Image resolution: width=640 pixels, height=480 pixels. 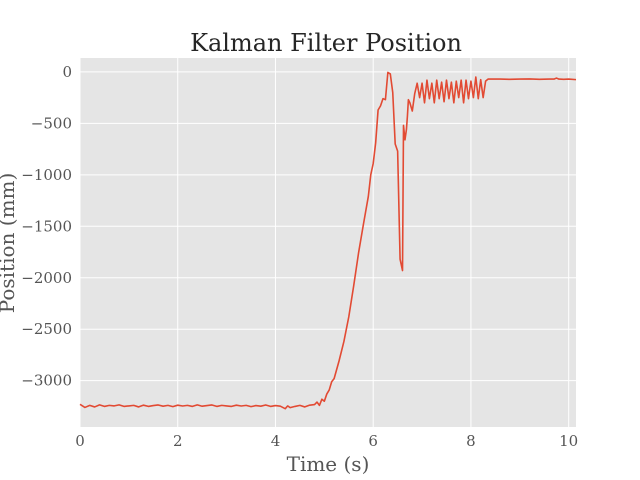 What do you see at coordinates (46, 278) in the screenshot?
I see `y-tick-label: −2000` at bounding box center [46, 278].